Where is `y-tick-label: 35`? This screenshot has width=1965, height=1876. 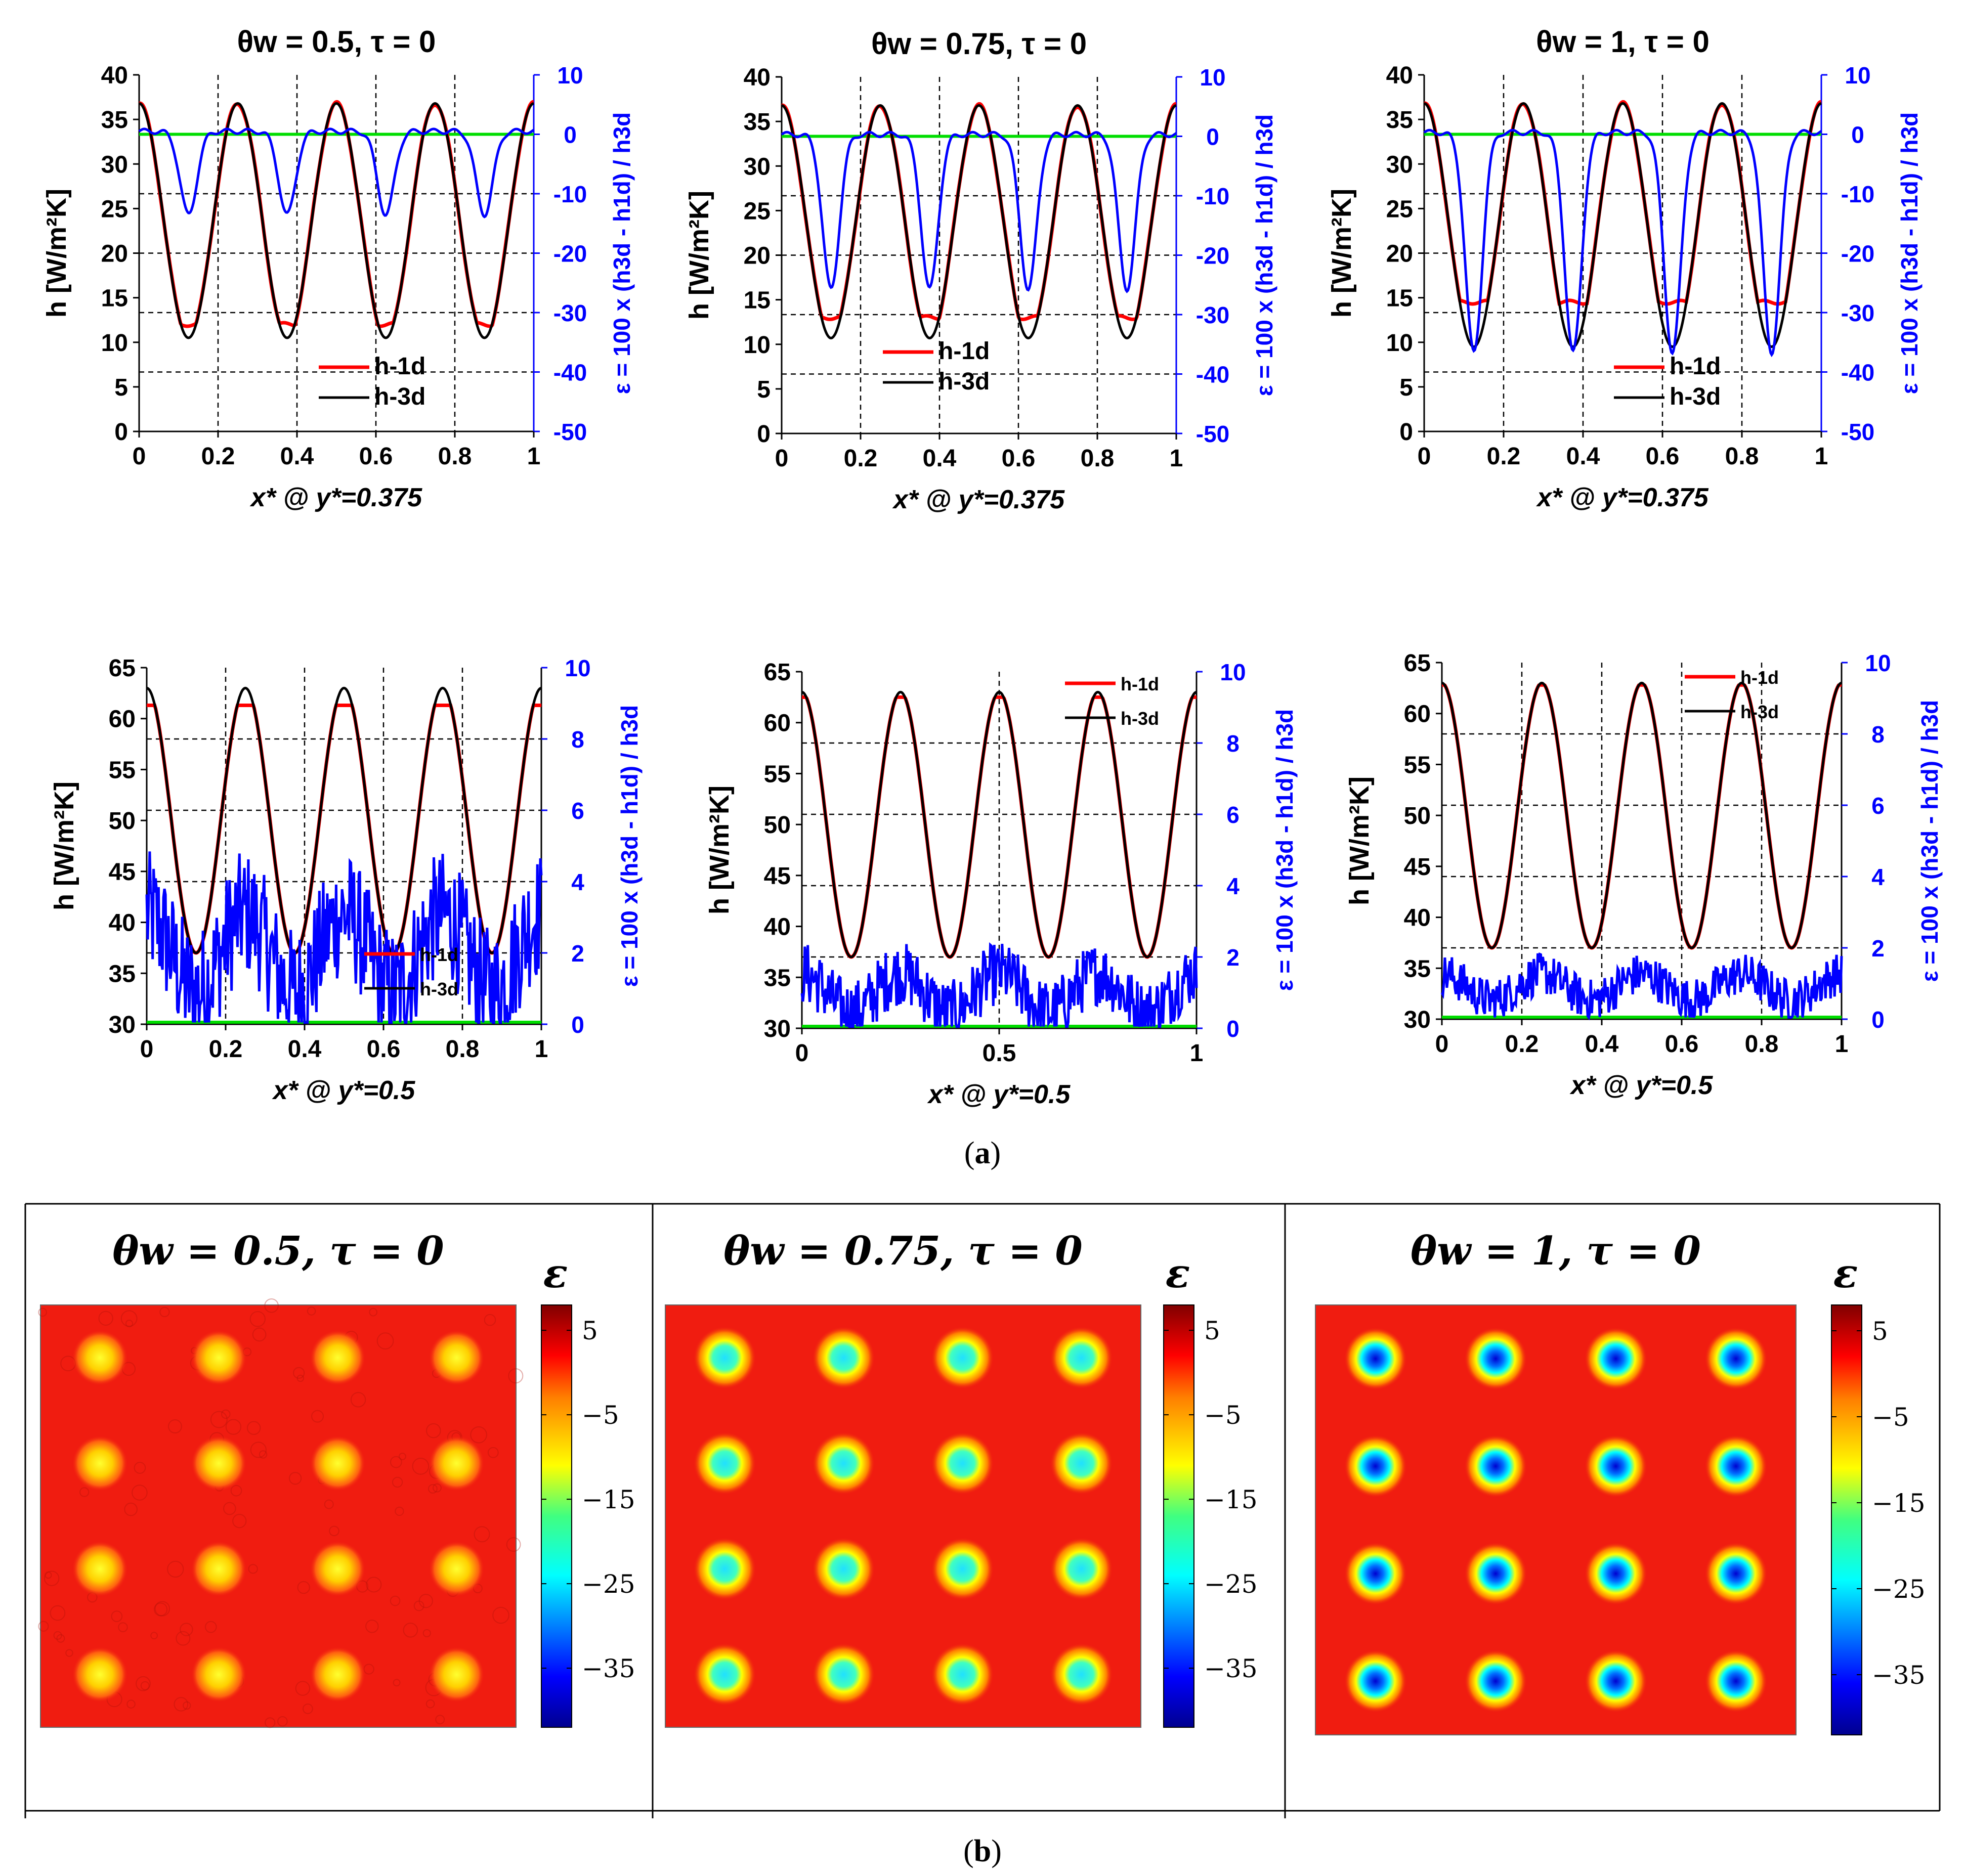
y-tick-label: 35 is located at coordinates (757, 122).